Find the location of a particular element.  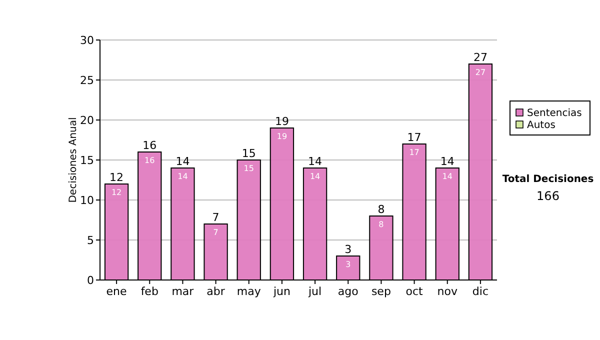

x-tick-label: ene is located at coordinates (117, 291).